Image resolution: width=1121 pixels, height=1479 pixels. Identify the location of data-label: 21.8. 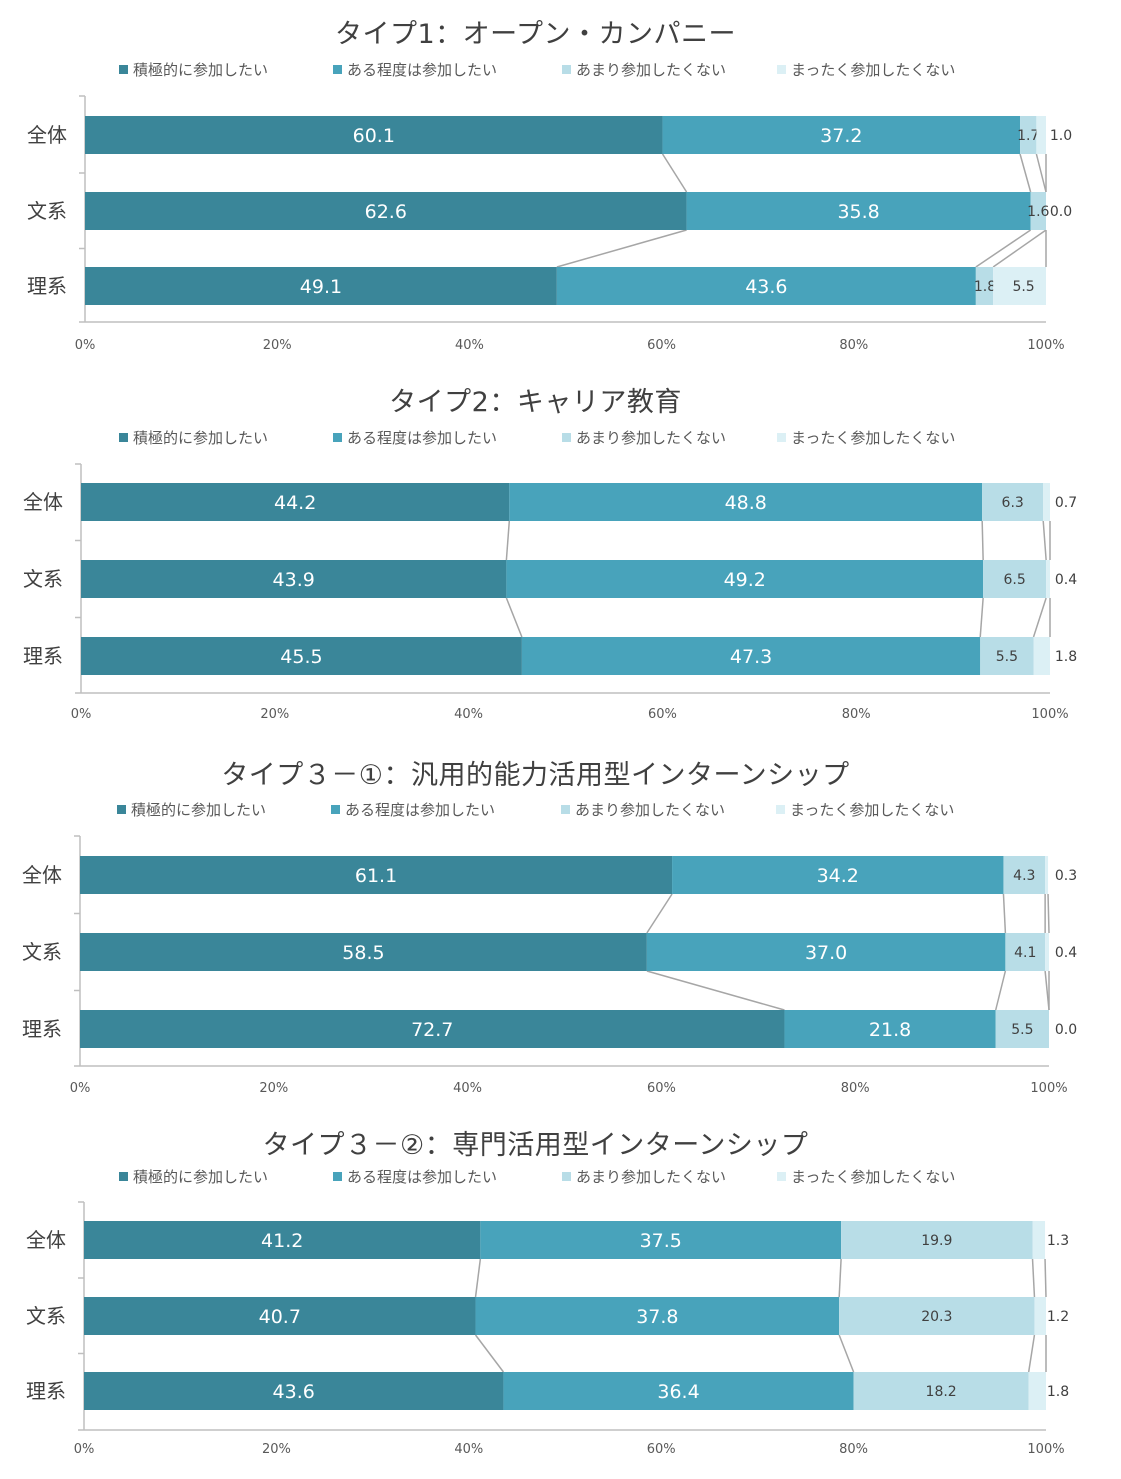
(890, 1030).